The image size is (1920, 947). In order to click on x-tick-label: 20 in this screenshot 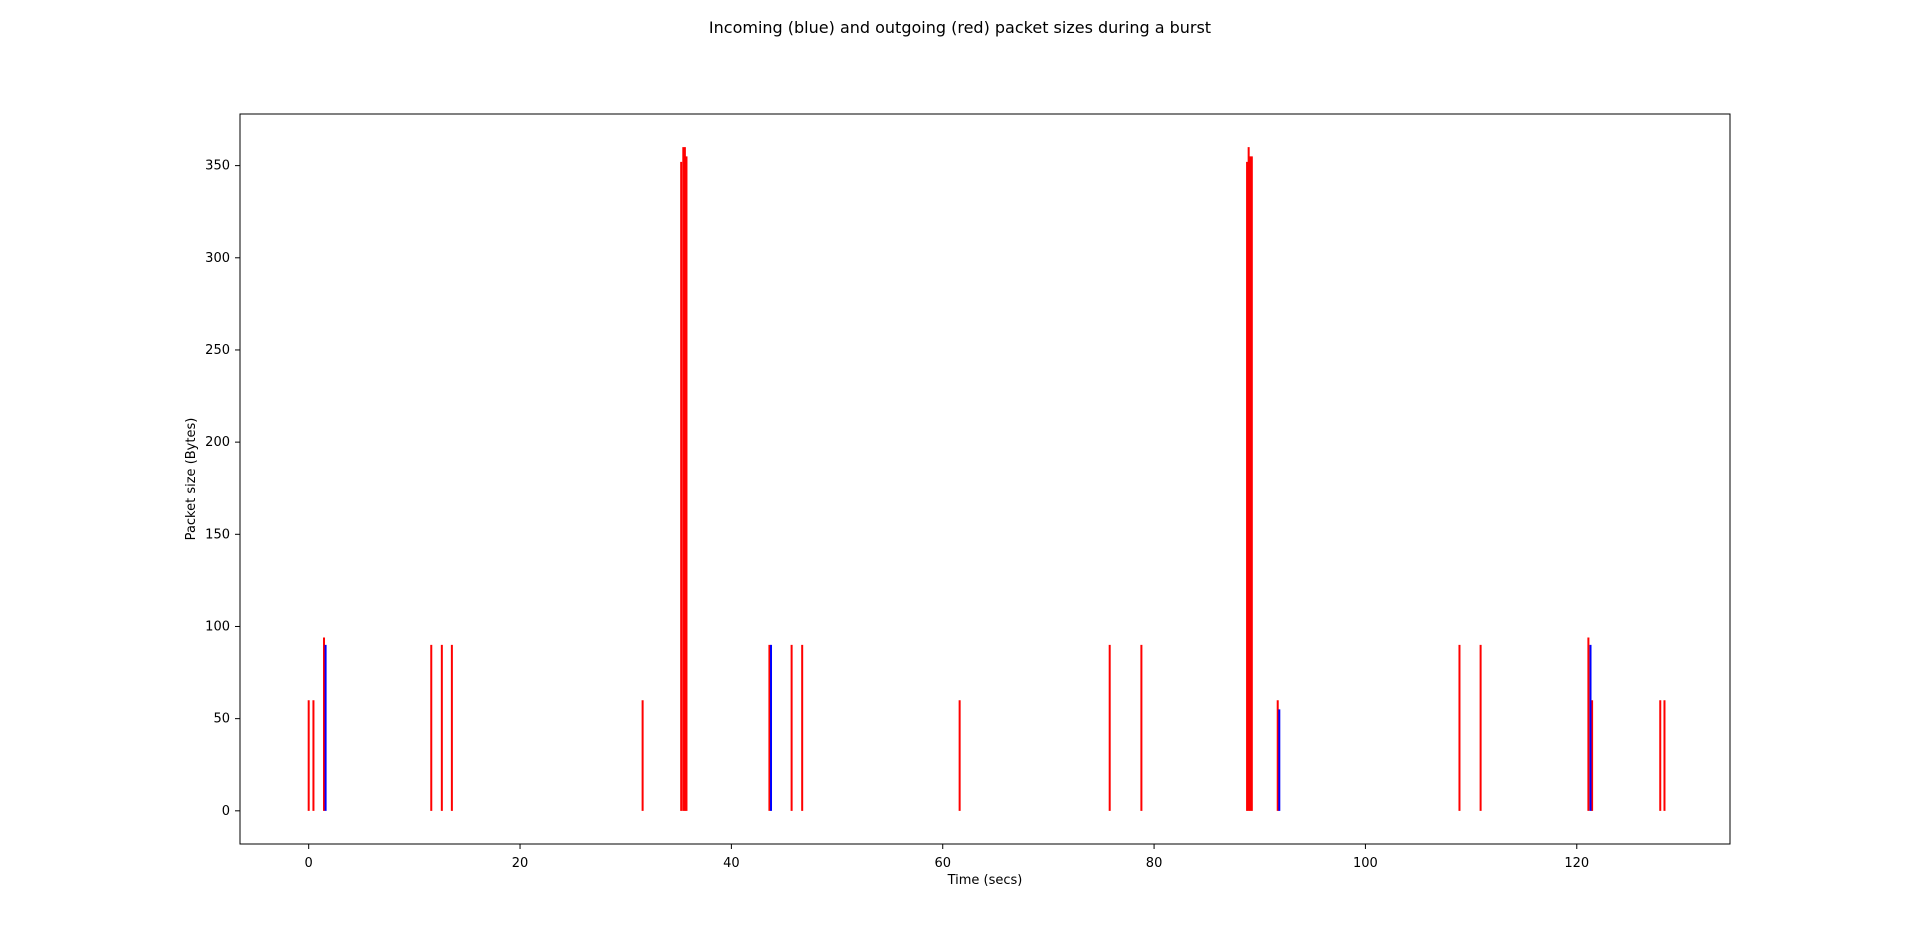, I will do `click(520, 863)`.